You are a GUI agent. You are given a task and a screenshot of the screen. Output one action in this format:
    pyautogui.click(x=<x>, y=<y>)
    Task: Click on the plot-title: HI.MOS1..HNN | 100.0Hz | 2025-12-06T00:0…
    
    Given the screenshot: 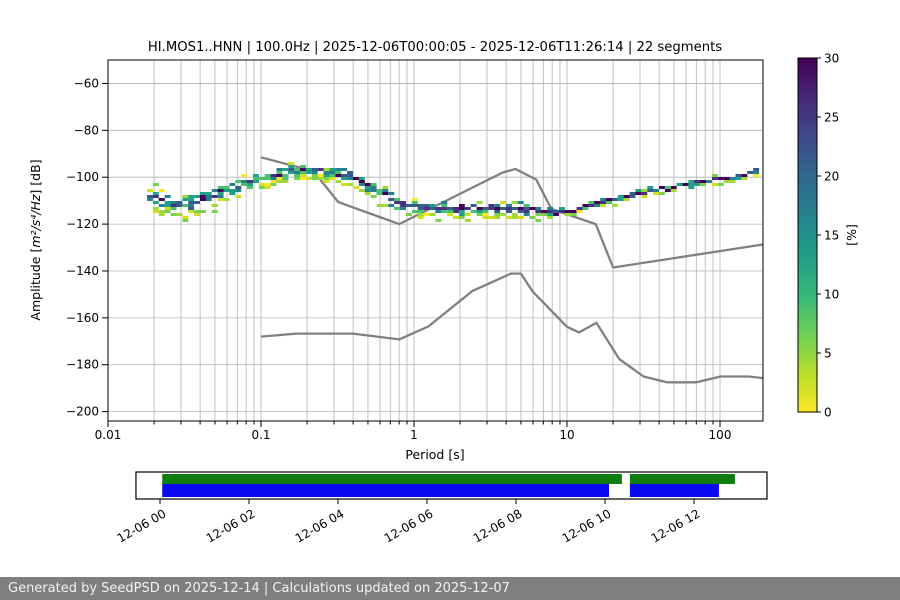 What is the action you would take?
    pyautogui.click(x=435, y=47)
    